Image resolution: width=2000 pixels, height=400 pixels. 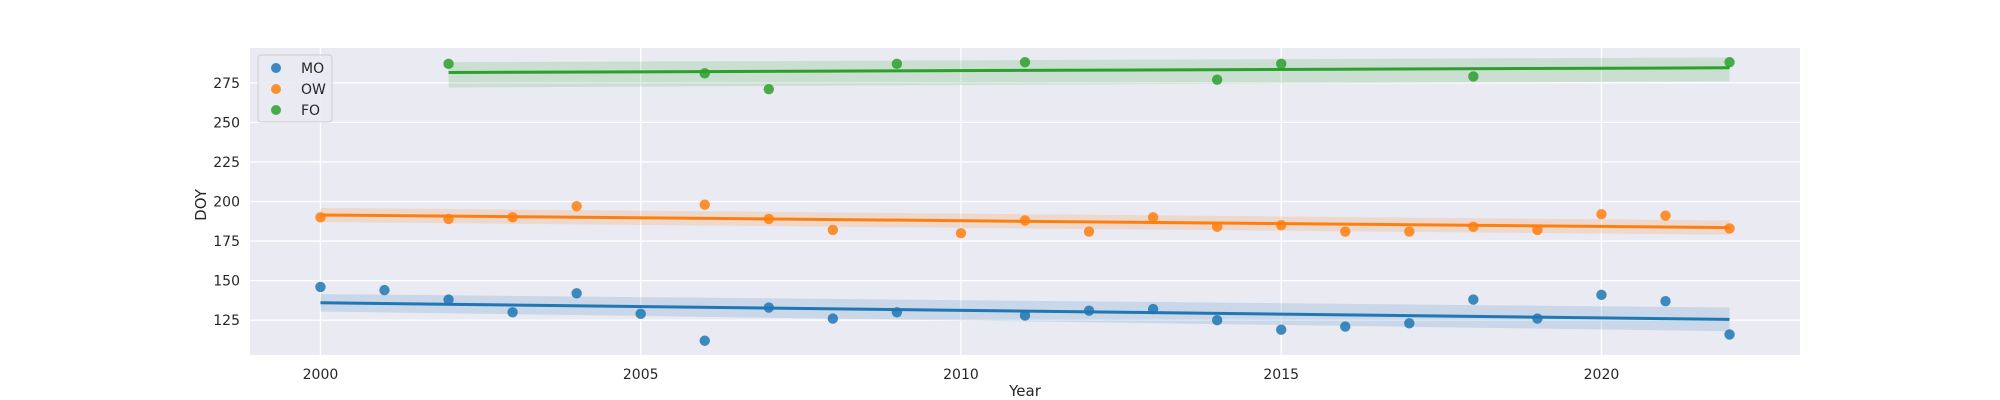 What do you see at coordinates (226, 282) in the screenshot?
I see `y-tick-label: 150` at bounding box center [226, 282].